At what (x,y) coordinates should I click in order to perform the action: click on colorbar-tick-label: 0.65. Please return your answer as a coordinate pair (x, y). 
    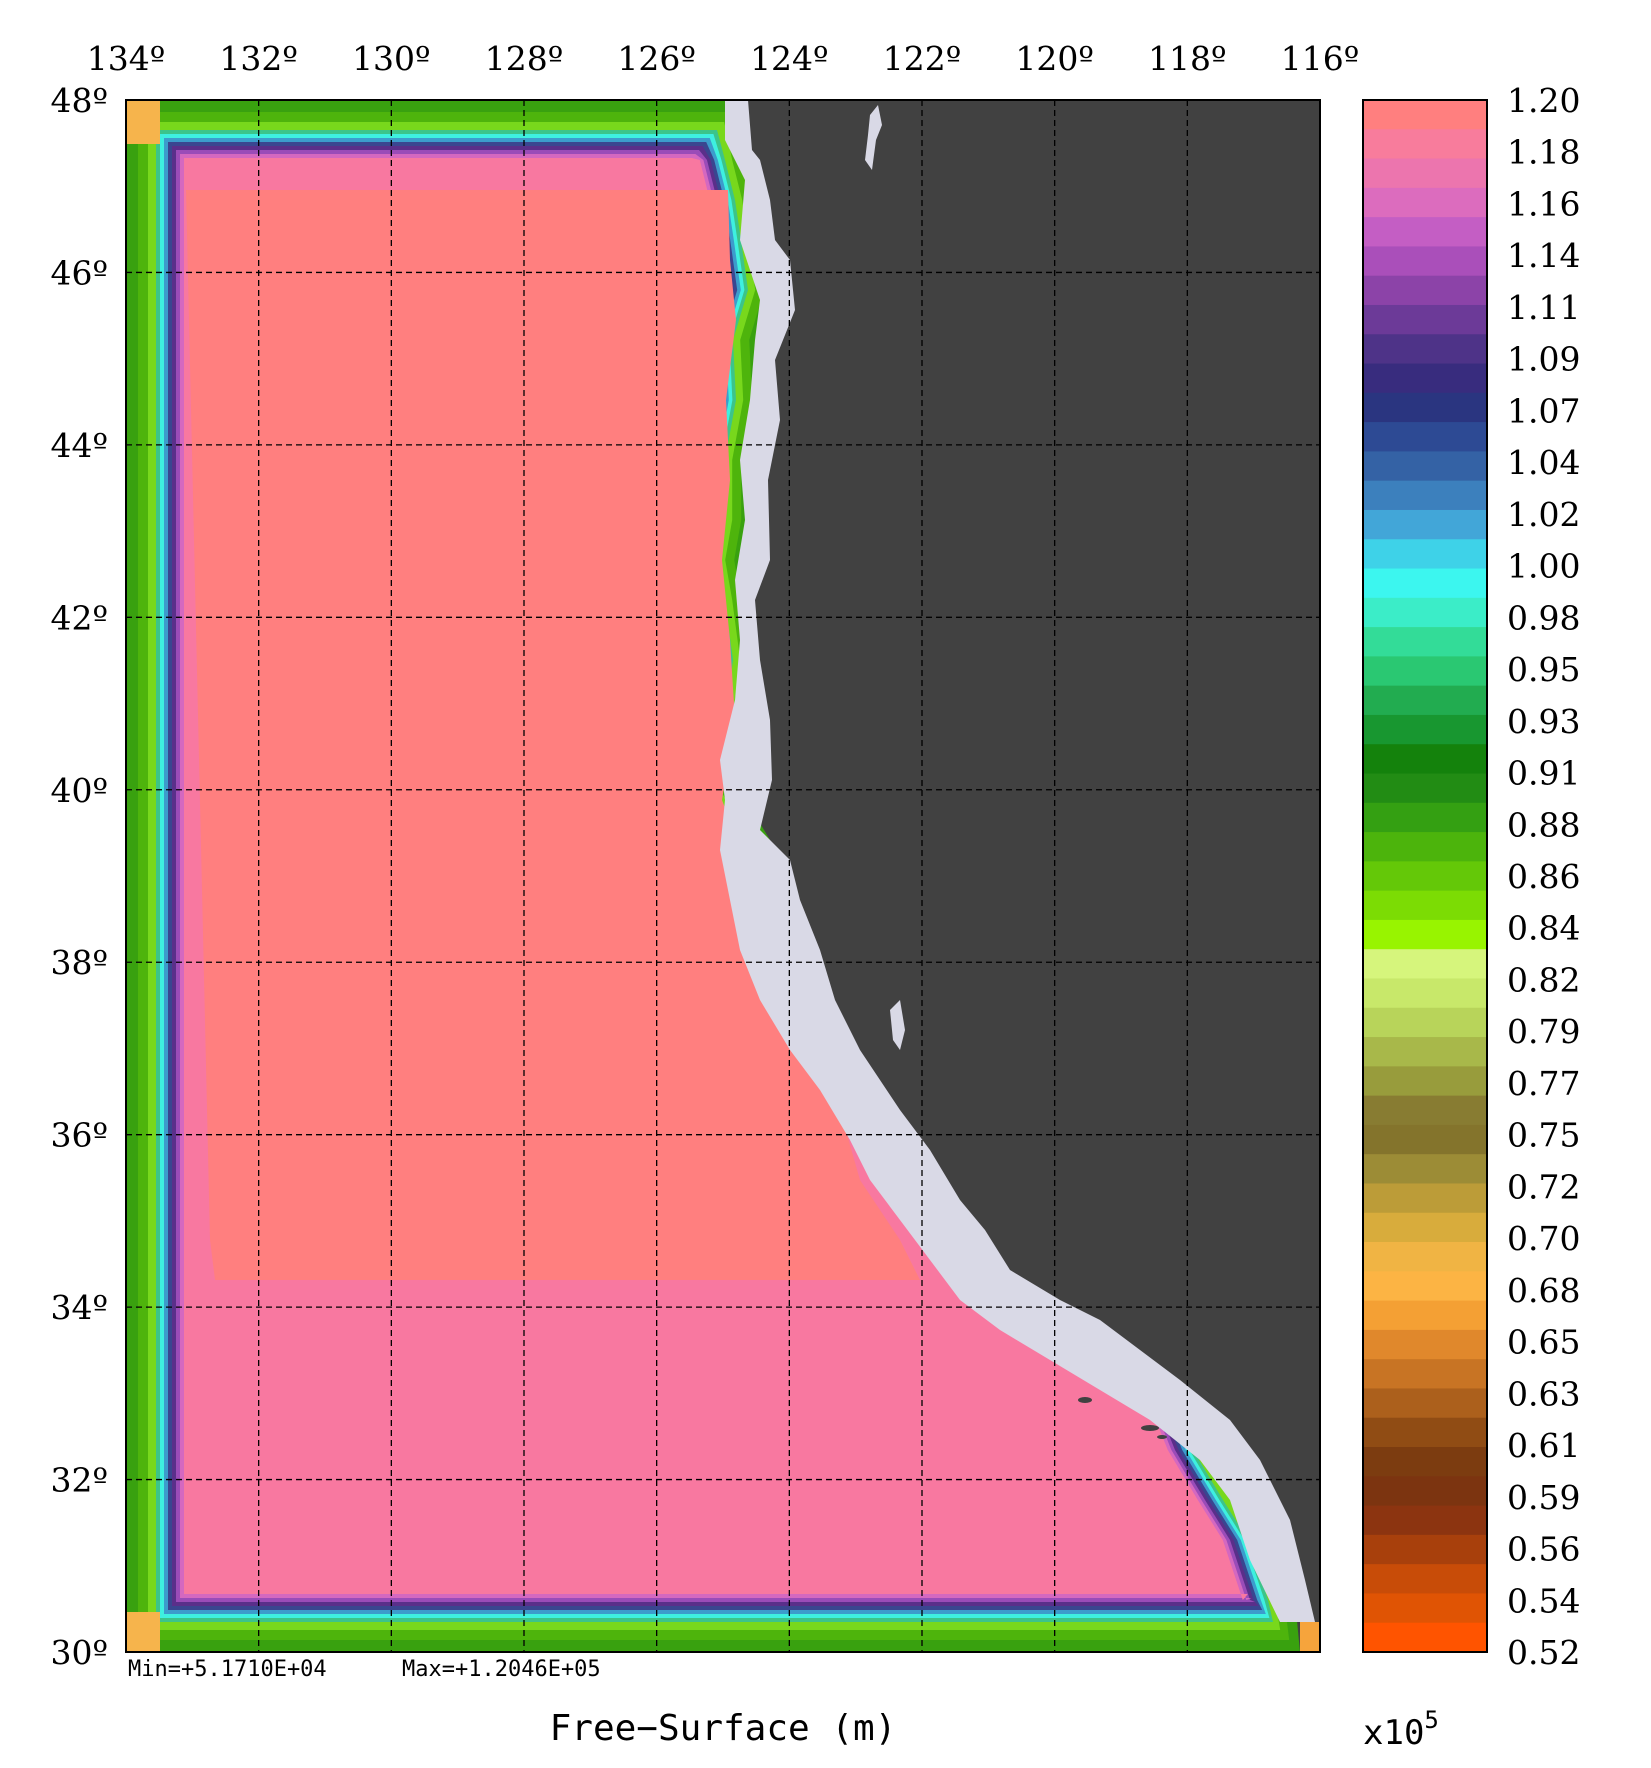
    Looking at the image, I should click on (1543, 1342).